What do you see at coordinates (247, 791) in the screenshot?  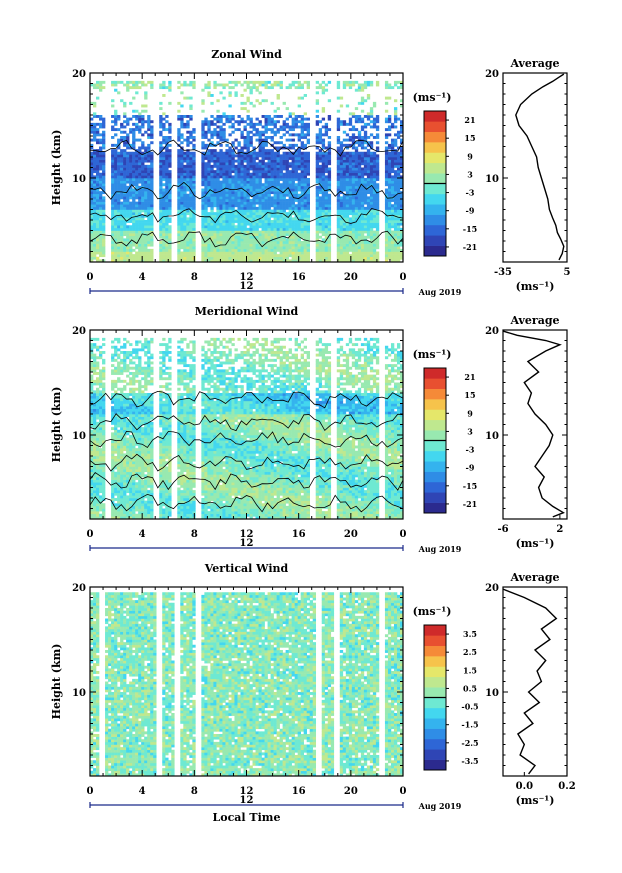 I see `x-tick-label: 12` at bounding box center [247, 791].